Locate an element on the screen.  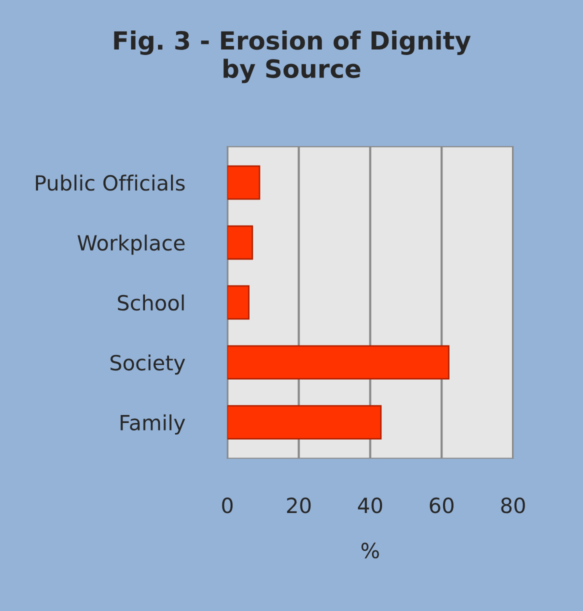
y-tick-label: Family is located at coordinates (153, 424).